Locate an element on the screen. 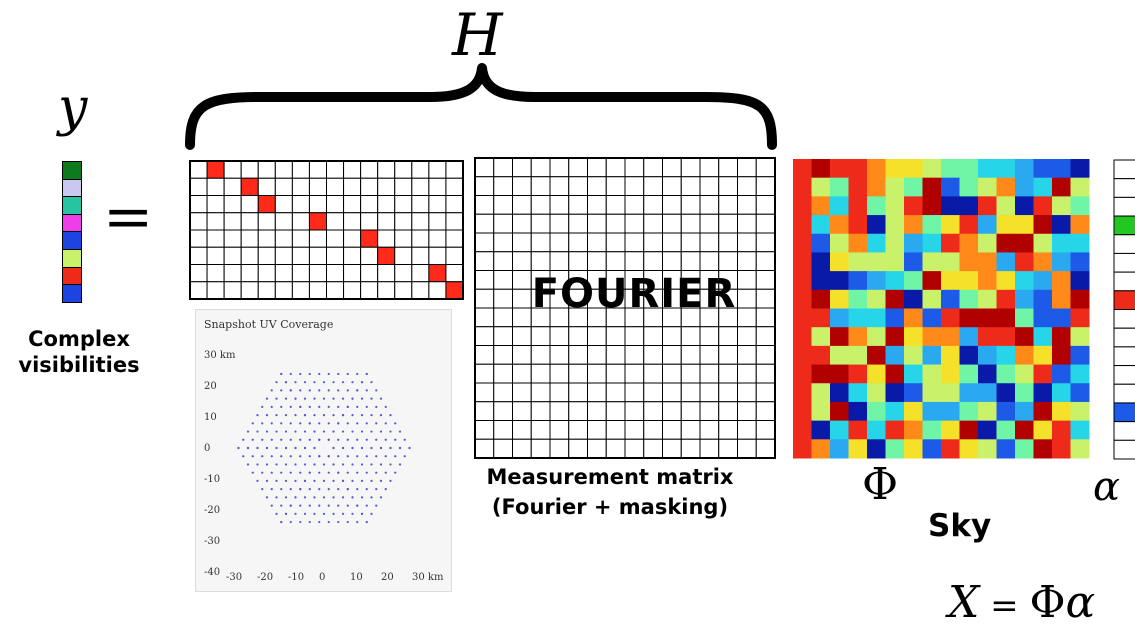 Image resolution: width=1135 pixels, height=632 pixels. uv-y-tick: -30 is located at coordinates (212, 541).